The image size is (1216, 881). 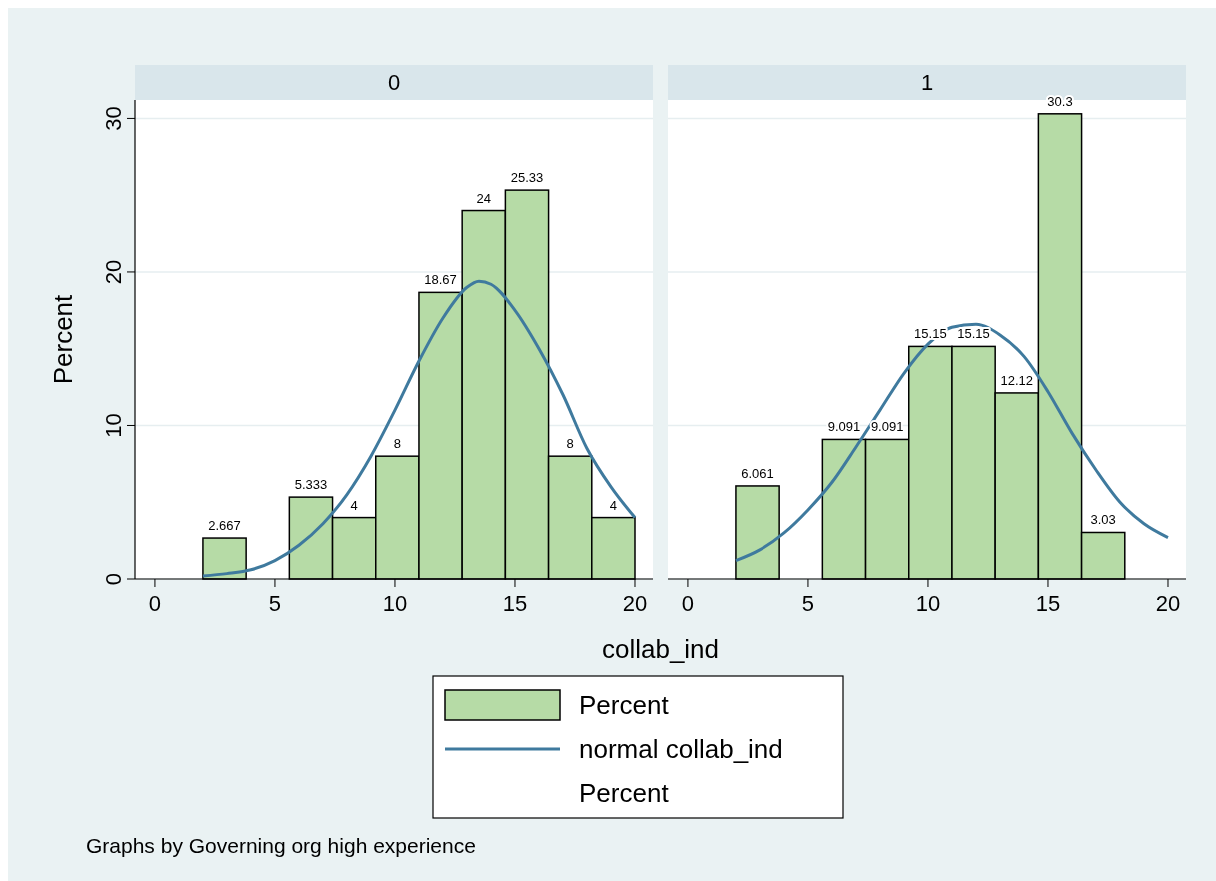 I want to click on chart-title: 0, so click(x=394, y=82).